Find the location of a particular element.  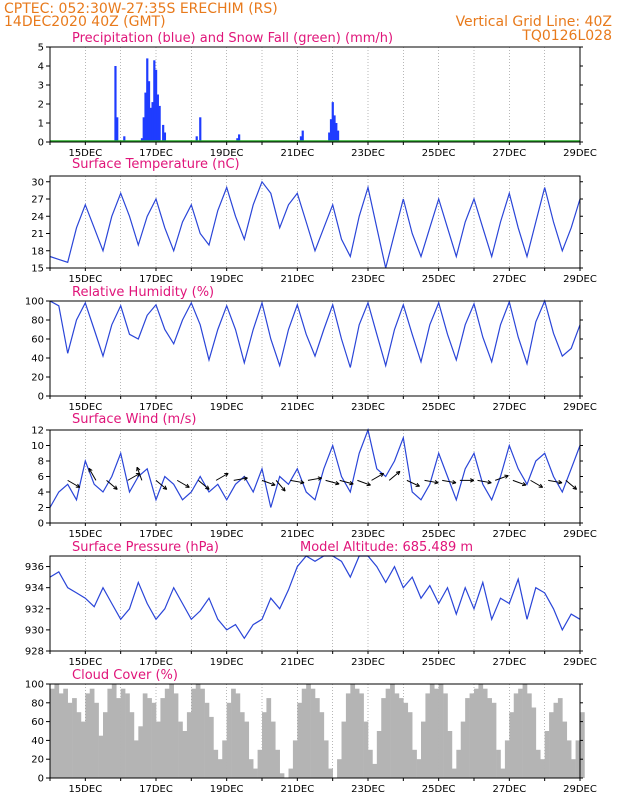

temperature-xtick-label: 19DEC is located at coordinates (227, 279).